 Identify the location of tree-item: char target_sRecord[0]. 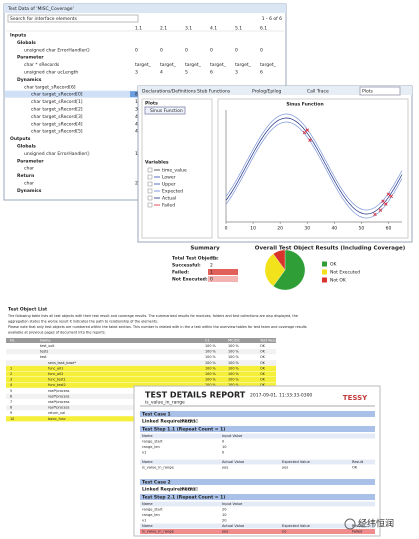
(57, 95).